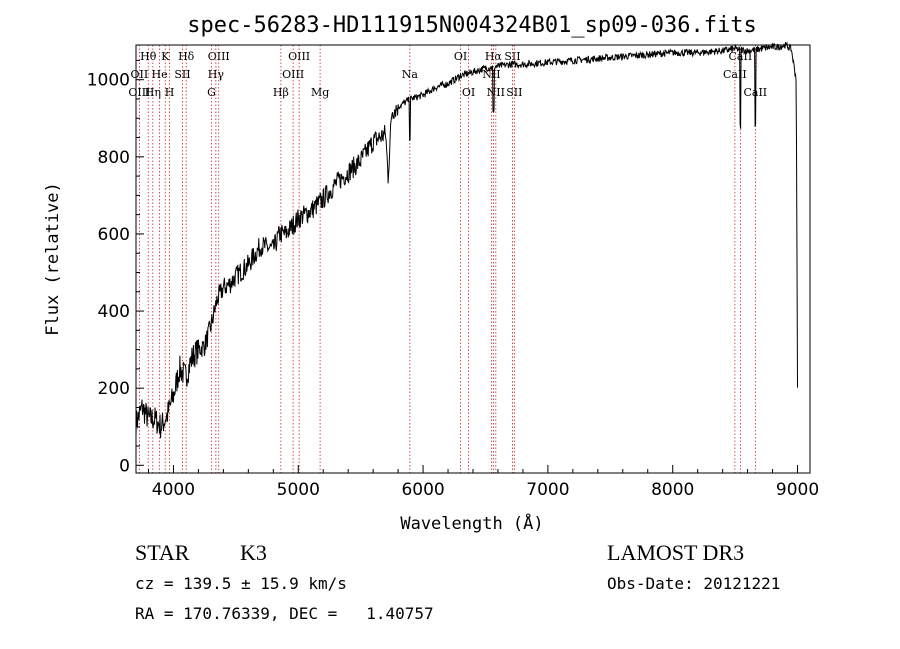  I want to click on emission-line-label: CaII, so click(735, 74).